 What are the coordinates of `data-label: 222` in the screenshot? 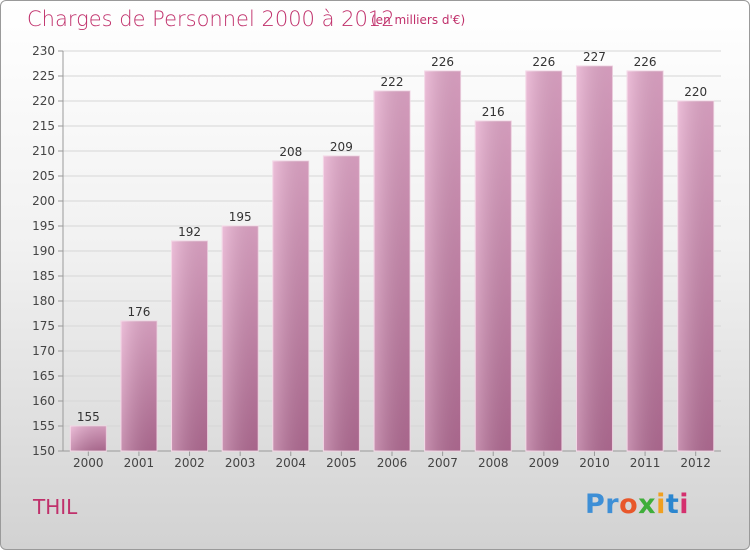 It's located at (392, 82).